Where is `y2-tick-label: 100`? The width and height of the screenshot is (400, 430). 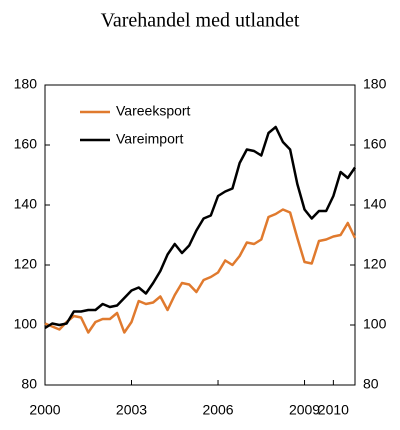
y2-tick-label: 100 is located at coordinates (375, 324).